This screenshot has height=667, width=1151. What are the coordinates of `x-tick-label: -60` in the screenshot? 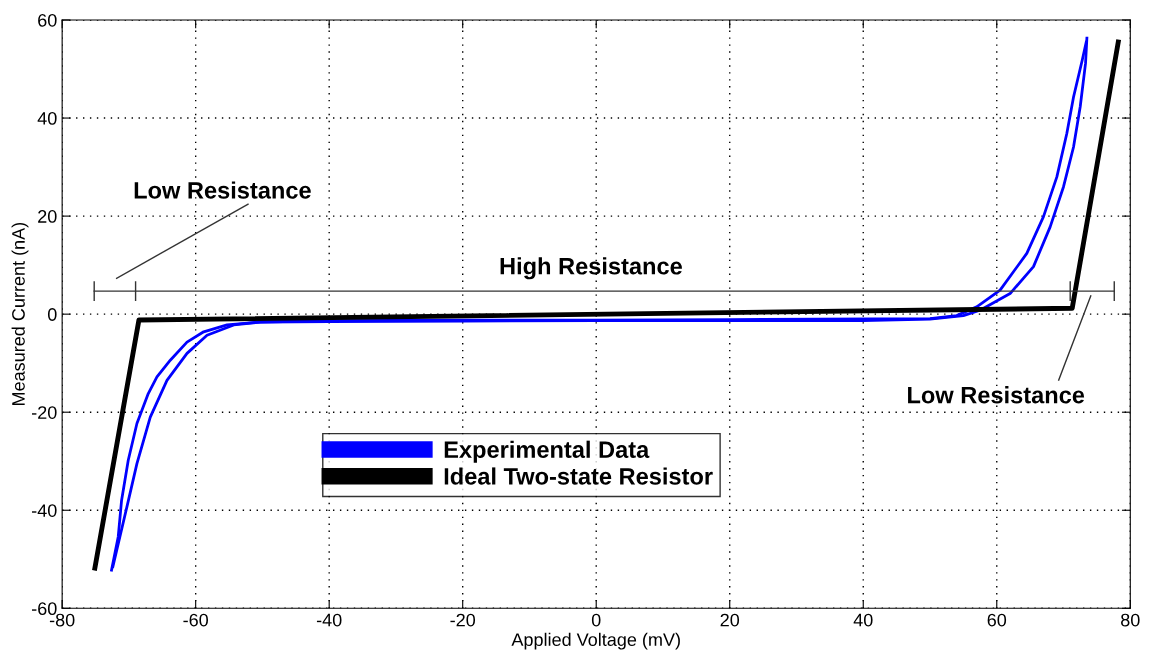 It's located at (196, 620).